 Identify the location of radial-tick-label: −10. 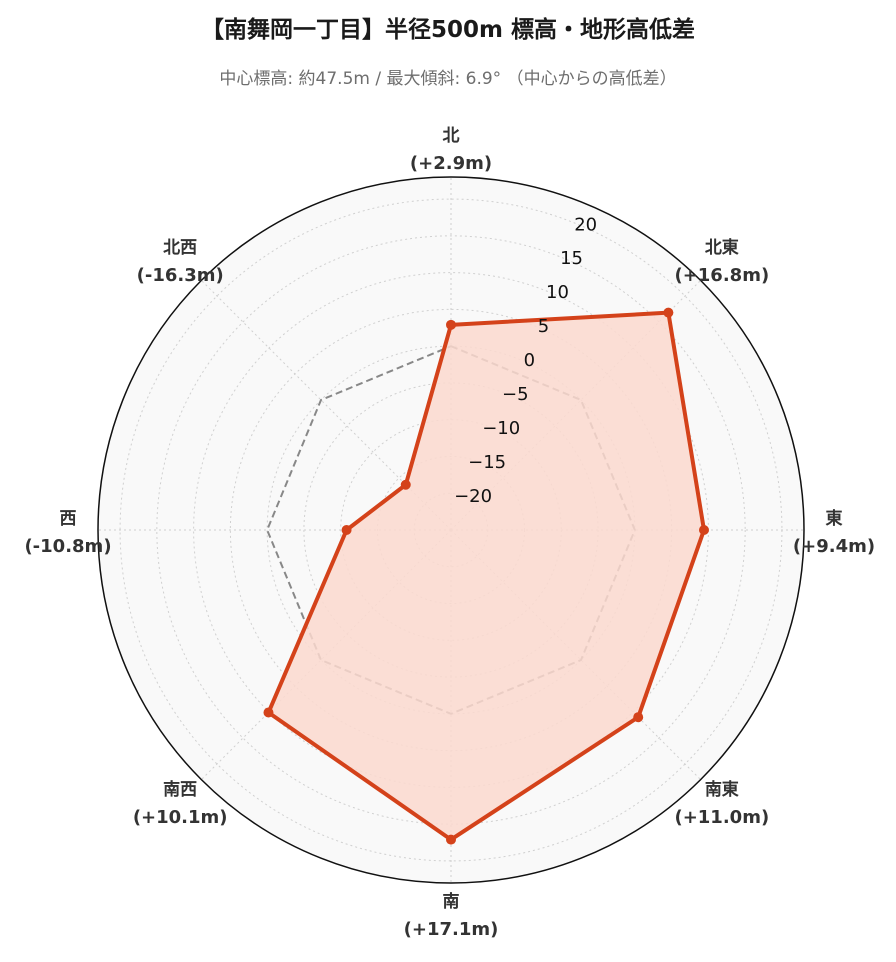
(501, 428).